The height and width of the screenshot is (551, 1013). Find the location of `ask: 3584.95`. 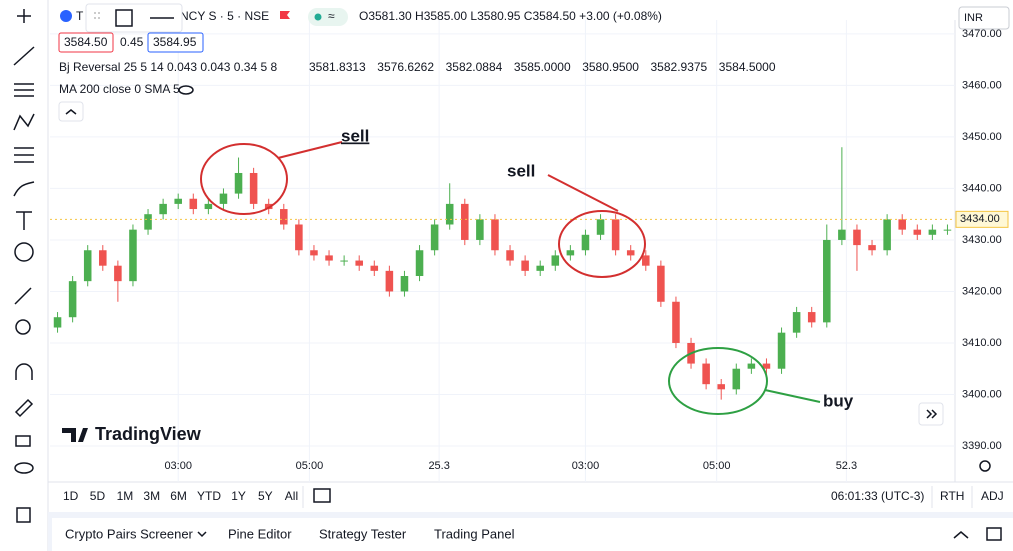

ask: 3584.95 is located at coordinates (175, 42).